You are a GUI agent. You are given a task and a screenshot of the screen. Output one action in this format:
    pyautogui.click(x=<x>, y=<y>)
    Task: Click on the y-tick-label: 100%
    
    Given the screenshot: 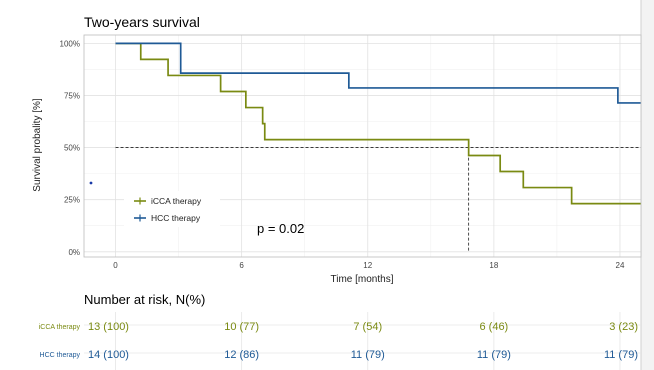 What is the action you would take?
    pyautogui.click(x=70, y=43)
    